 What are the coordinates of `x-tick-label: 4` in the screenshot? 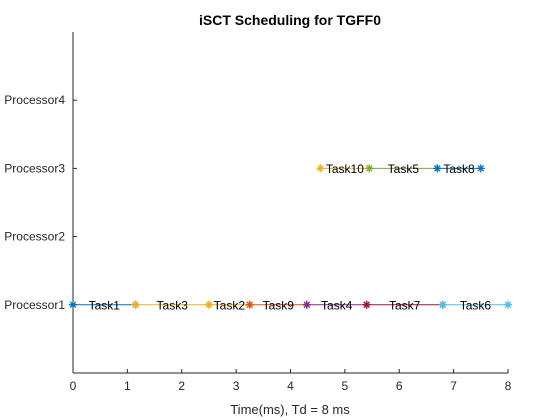 It's located at (290, 386).